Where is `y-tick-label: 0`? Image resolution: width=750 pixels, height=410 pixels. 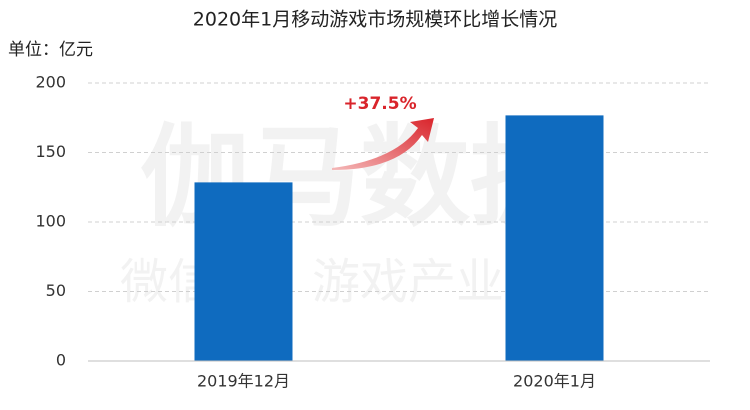
y-tick-label: 0 is located at coordinates (61, 360).